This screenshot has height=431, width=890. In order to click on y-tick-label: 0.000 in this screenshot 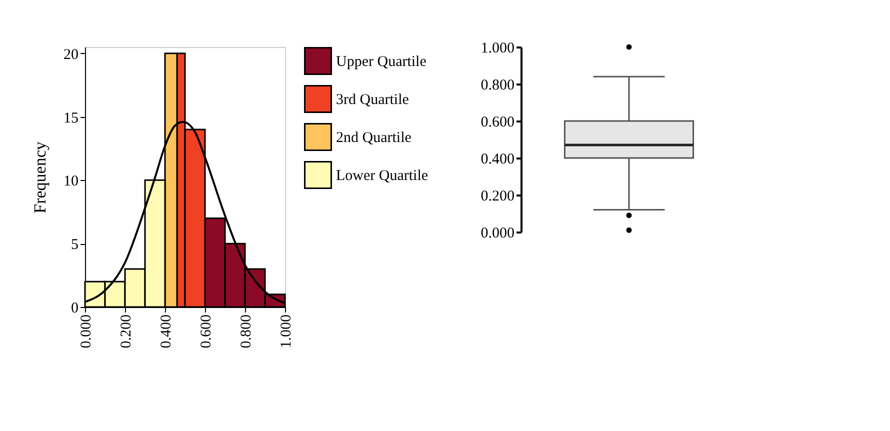, I will do `click(497, 234)`.